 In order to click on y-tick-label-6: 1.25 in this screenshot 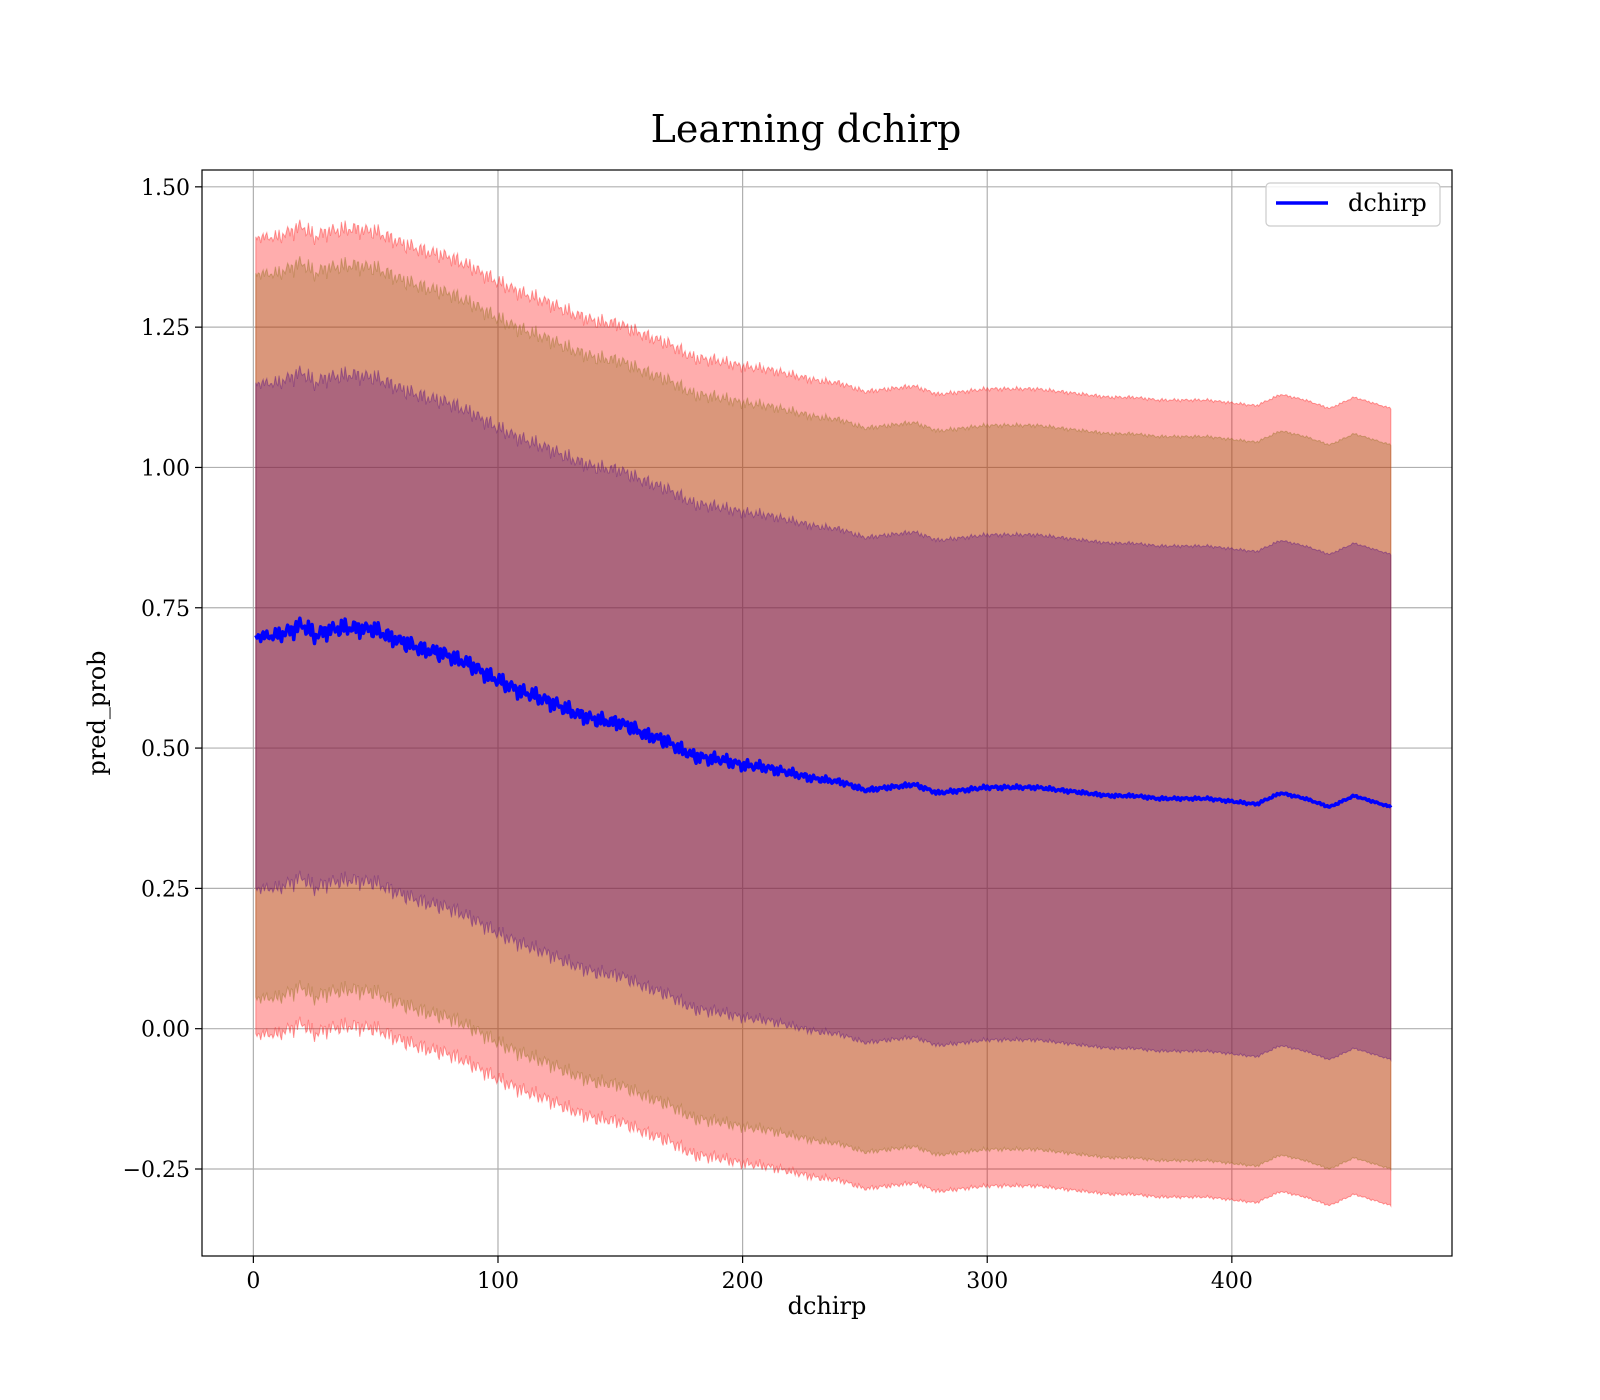, I will do `click(165, 328)`.